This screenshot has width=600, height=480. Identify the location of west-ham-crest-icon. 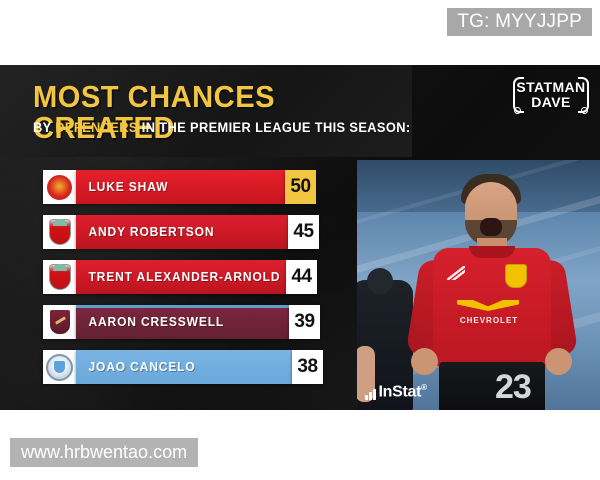
(59, 322).